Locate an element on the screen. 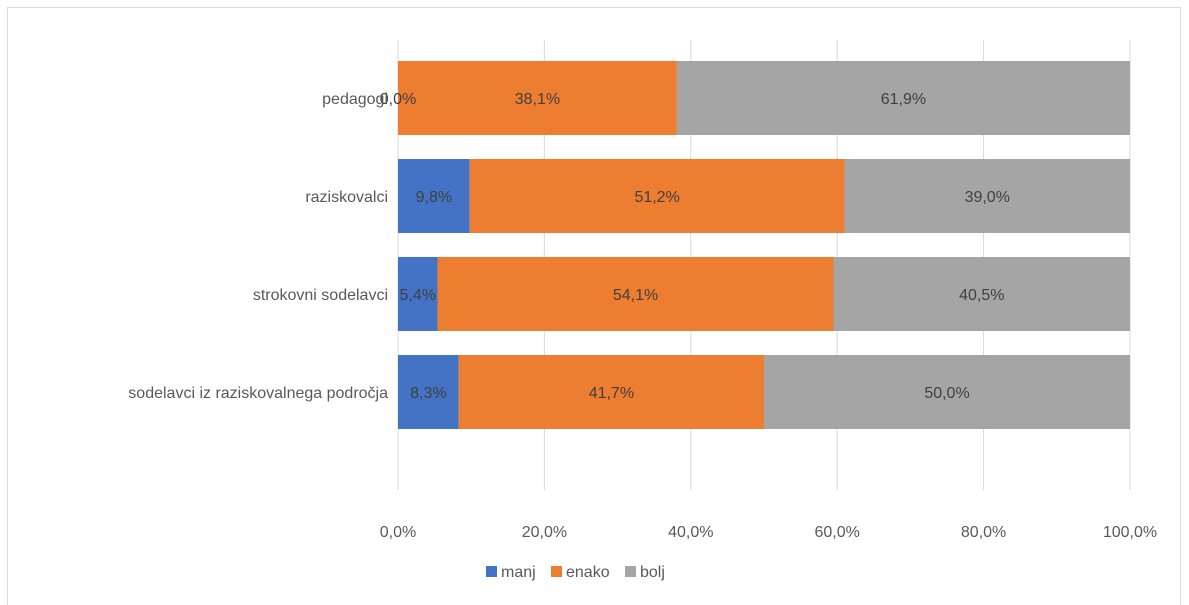 The width and height of the screenshot is (1189, 605). x-tick-label: 60,0% is located at coordinates (837, 532).